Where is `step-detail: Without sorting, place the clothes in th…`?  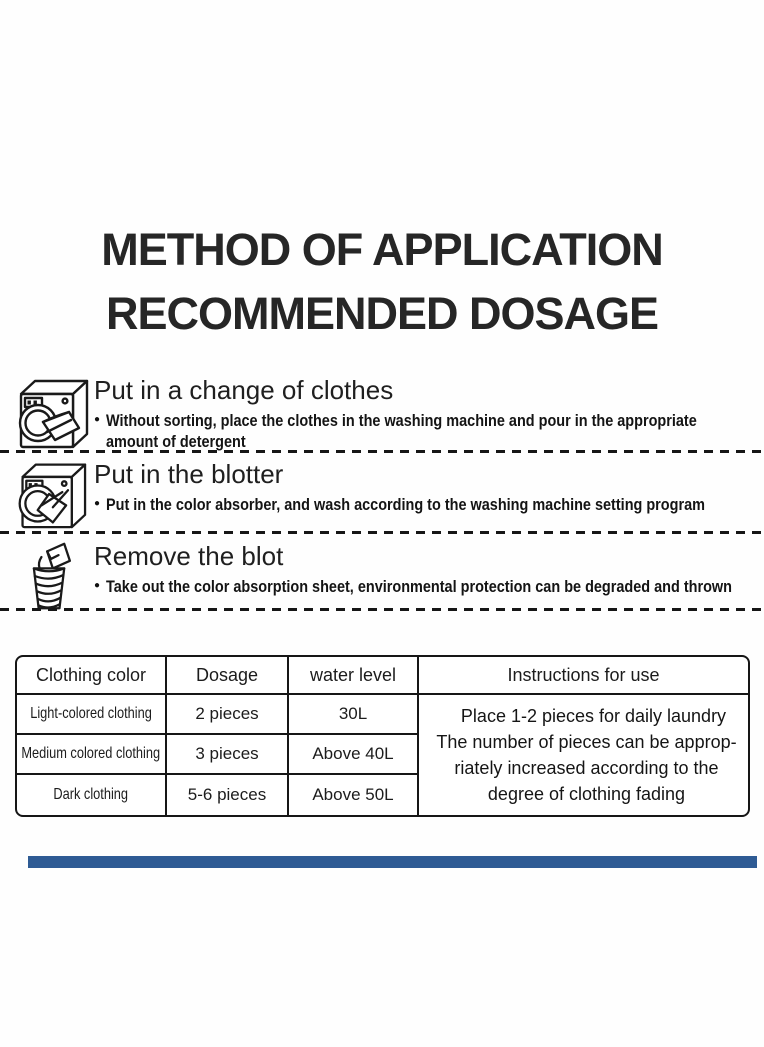
step-detail: Without sorting, place the clothes in th… is located at coordinates (401, 430).